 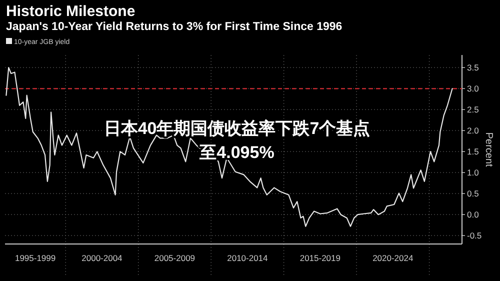 I want to click on y-tick-label: 1.5, so click(x=473, y=151).